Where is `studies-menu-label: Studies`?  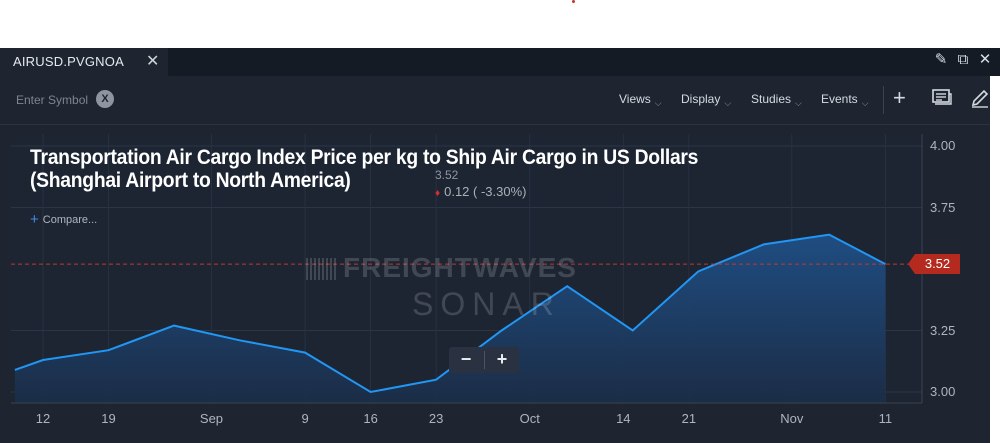
studies-menu-label: Studies is located at coordinates (771, 99).